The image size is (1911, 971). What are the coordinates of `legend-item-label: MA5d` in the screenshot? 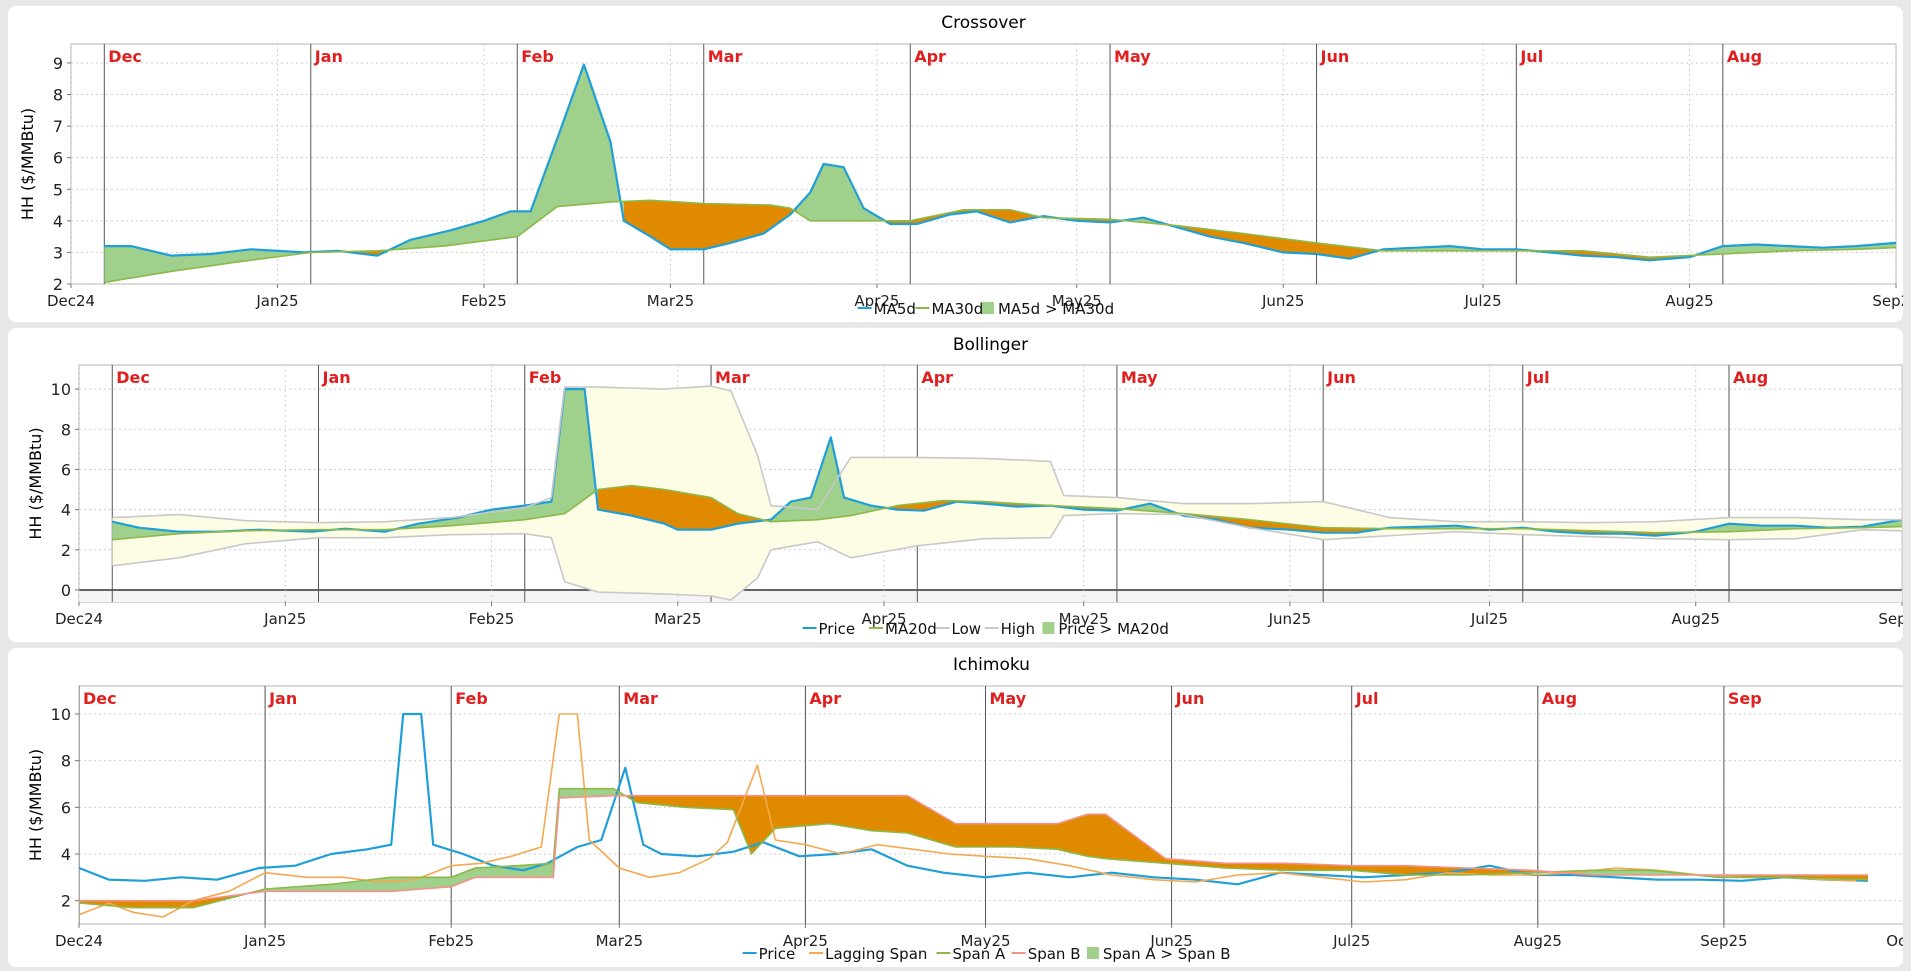 It's located at (895, 309).